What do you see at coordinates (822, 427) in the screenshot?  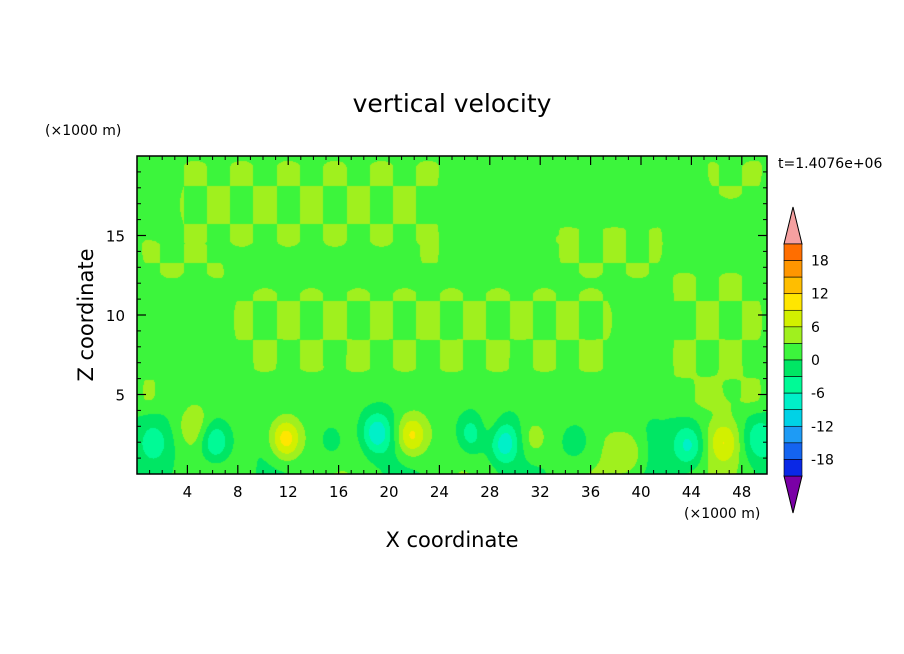 I see `colorbar-label: -12` at bounding box center [822, 427].